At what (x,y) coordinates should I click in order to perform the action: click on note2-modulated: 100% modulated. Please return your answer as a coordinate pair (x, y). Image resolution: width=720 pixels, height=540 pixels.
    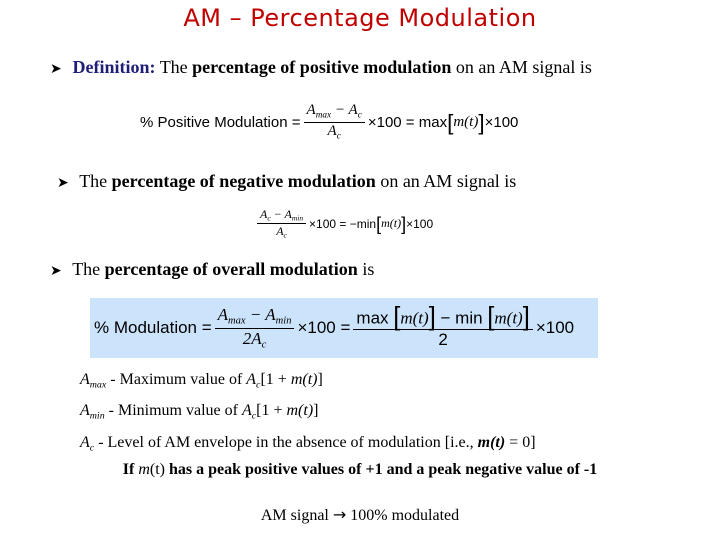
    Looking at the image, I should click on (405, 515).